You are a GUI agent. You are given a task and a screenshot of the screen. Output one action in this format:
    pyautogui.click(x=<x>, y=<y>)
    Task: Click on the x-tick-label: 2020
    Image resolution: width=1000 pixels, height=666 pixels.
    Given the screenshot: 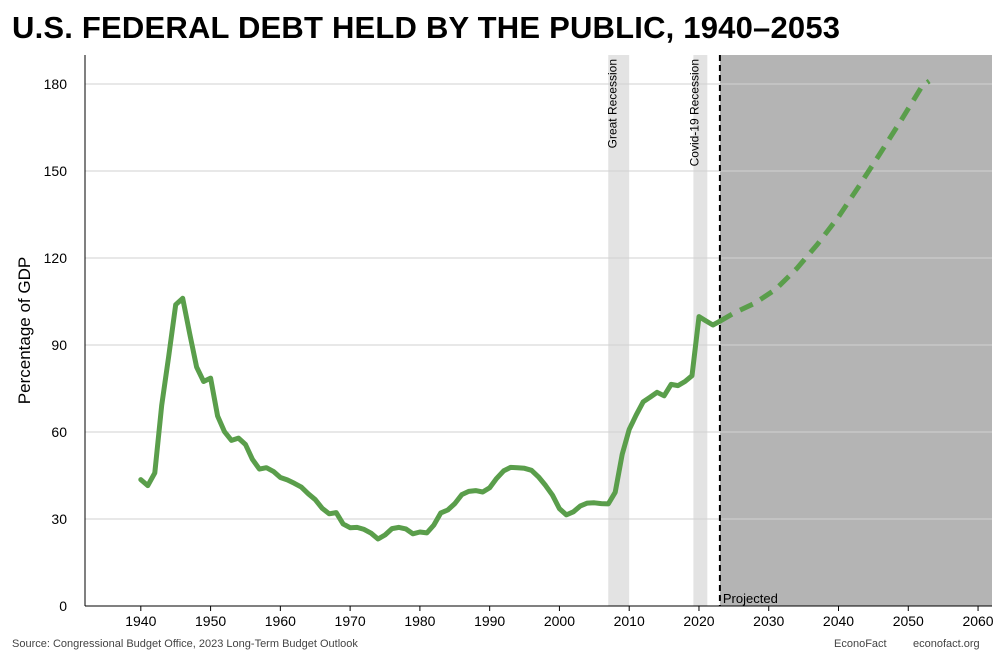 What is the action you would take?
    pyautogui.click(x=698, y=621)
    